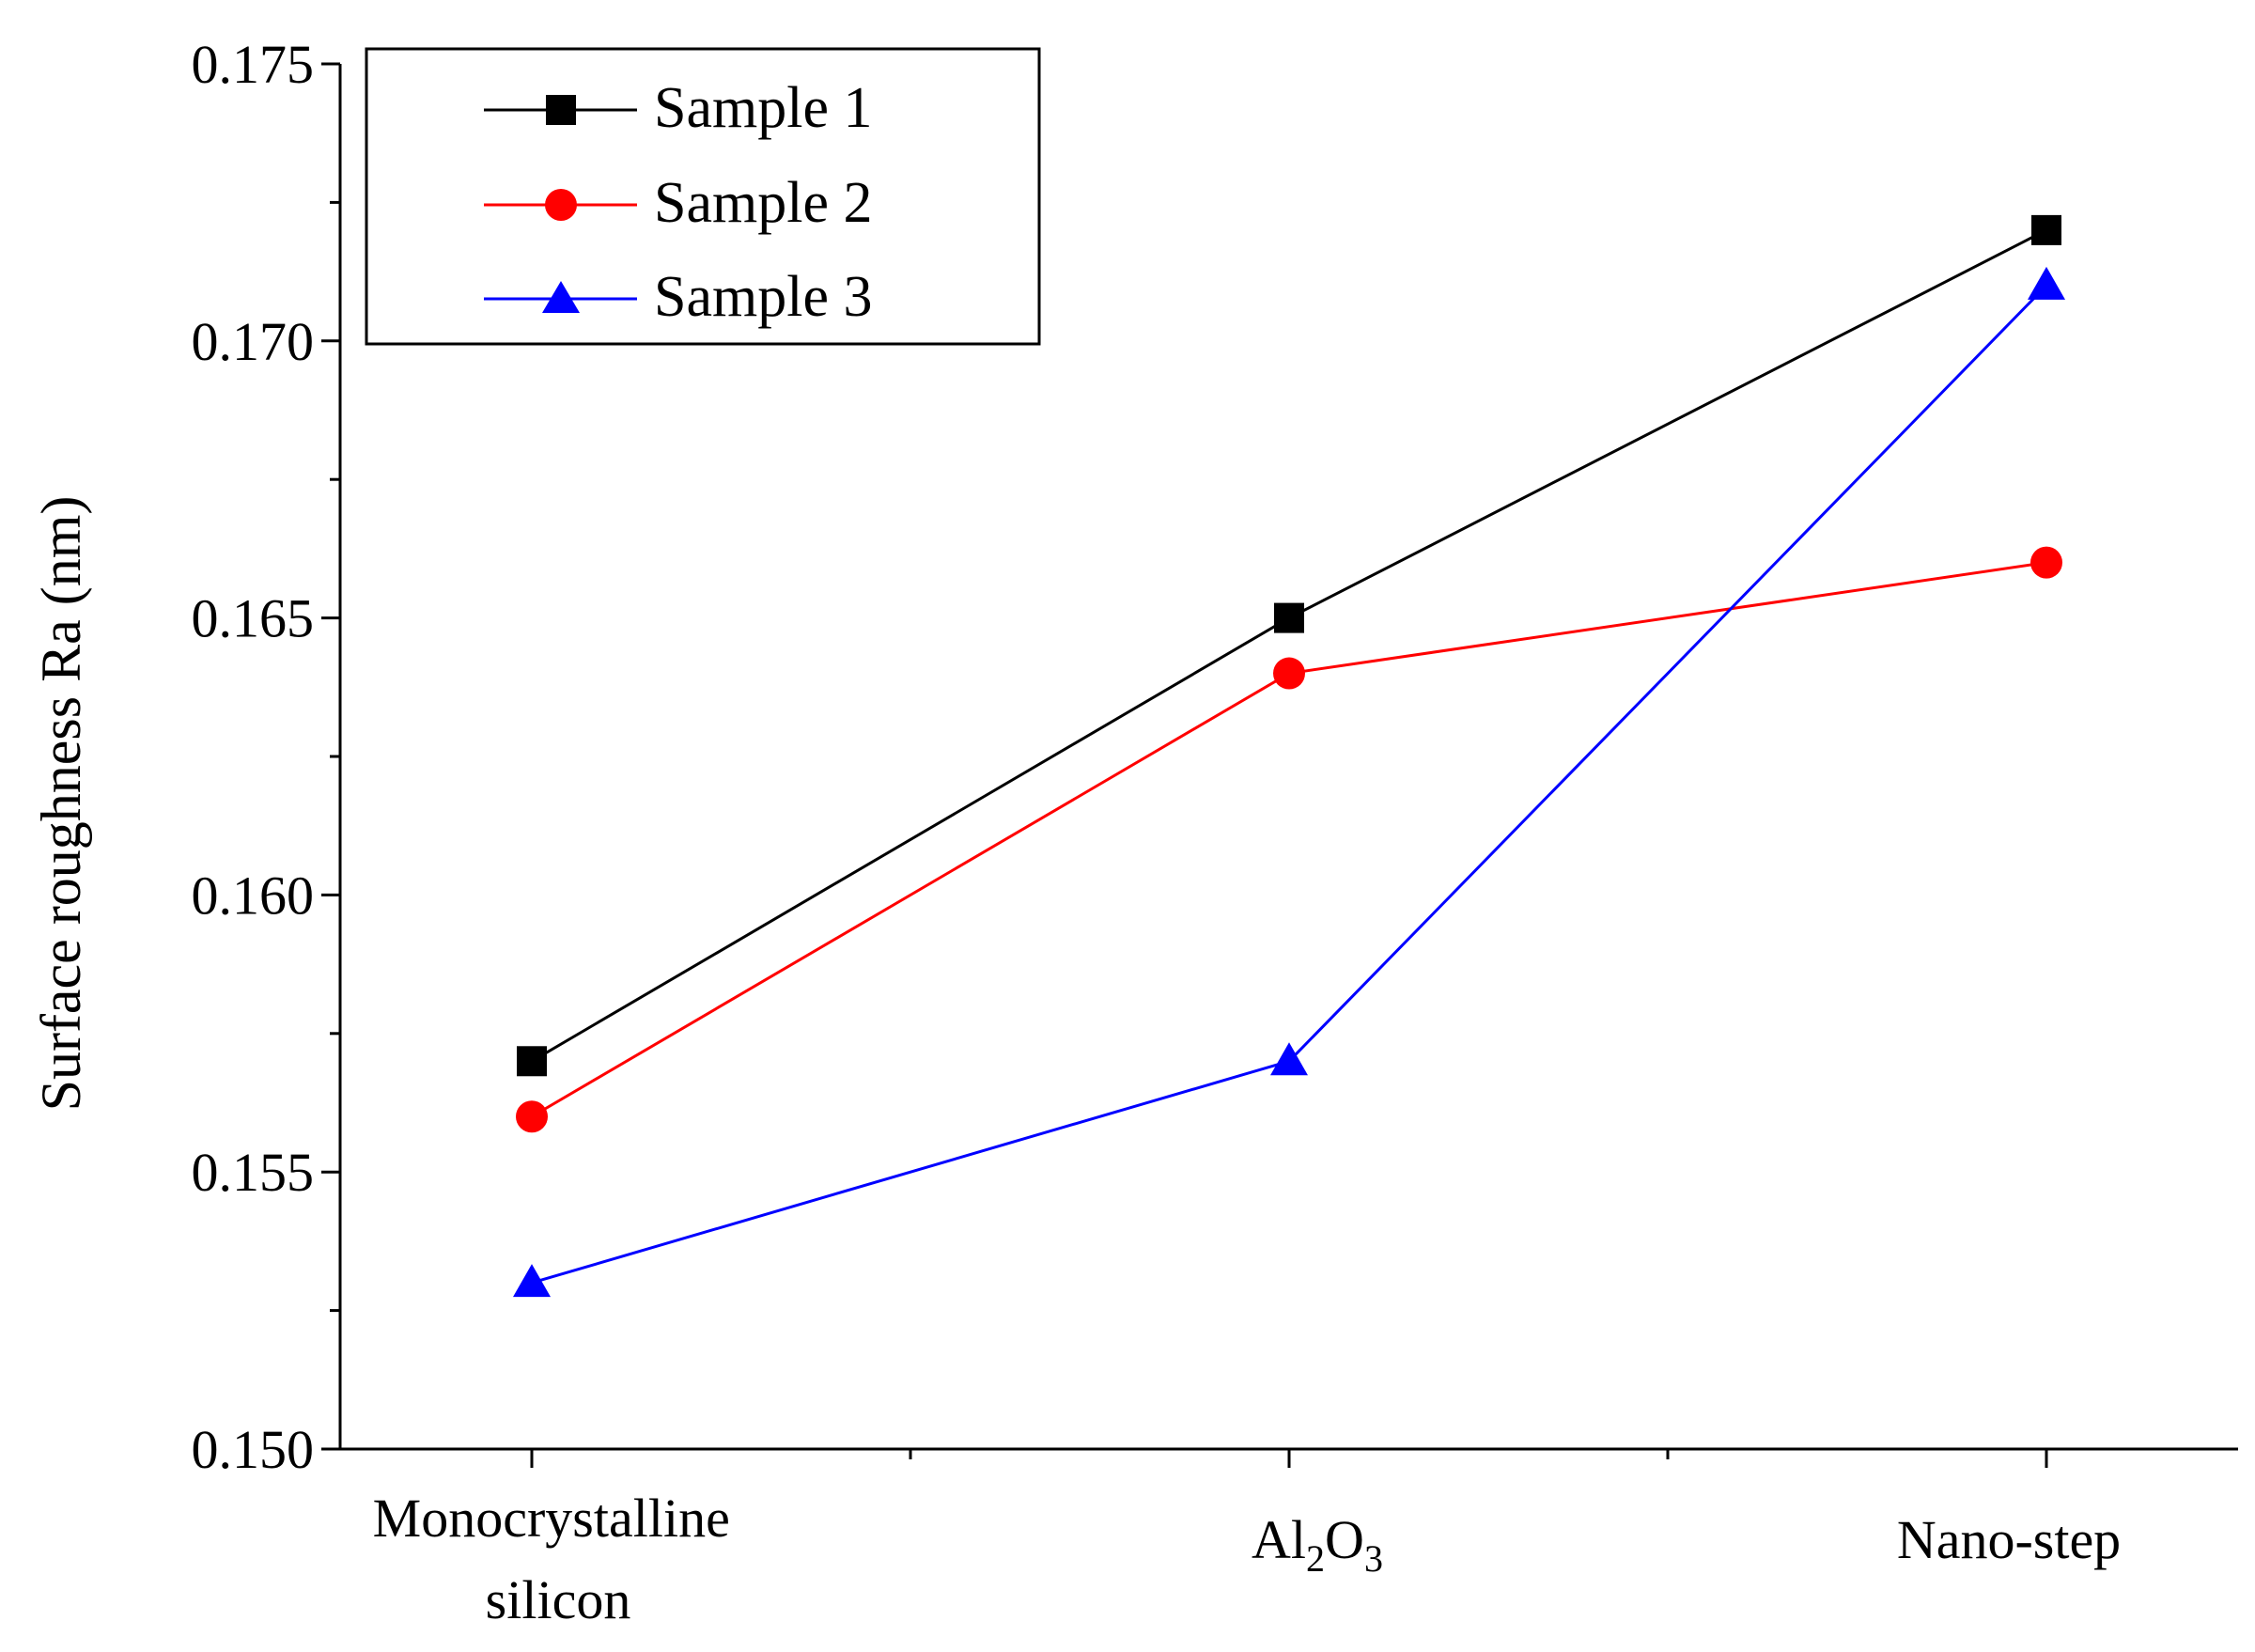 Image resolution: width=2255 pixels, height=1652 pixels. I want to click on legend-marker-circle-icon, so click(561, 205).